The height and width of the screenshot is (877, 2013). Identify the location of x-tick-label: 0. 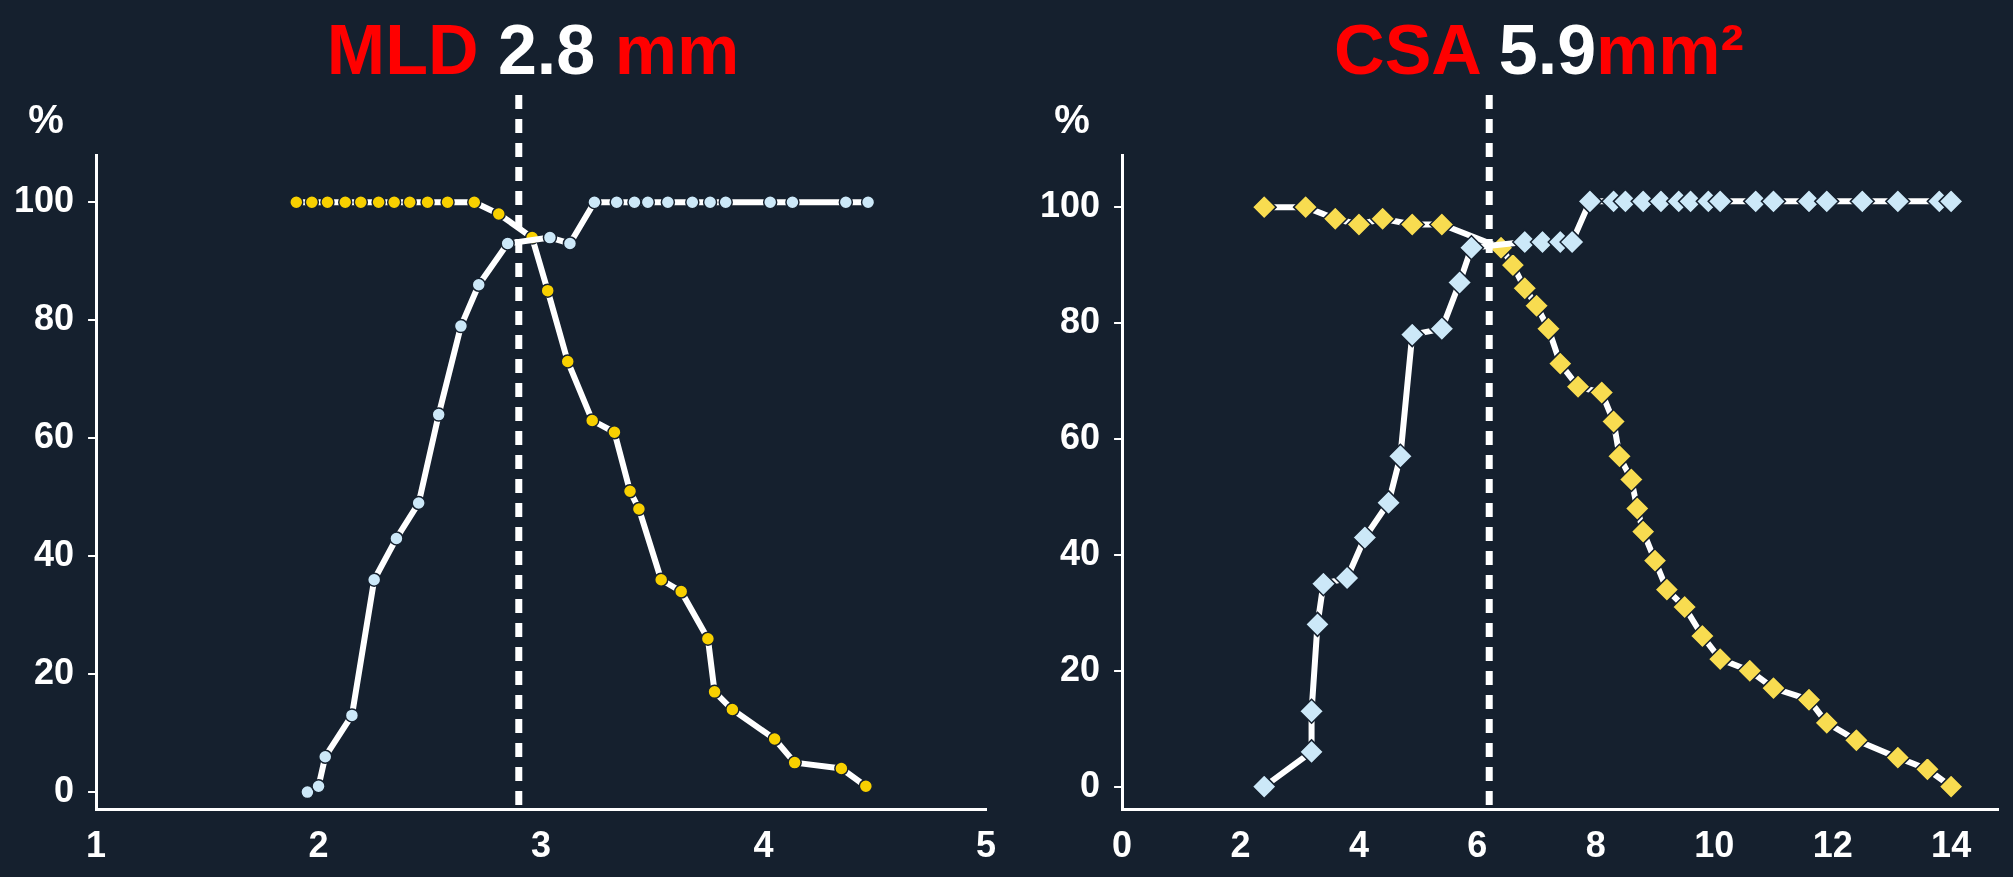
(1122, 845).